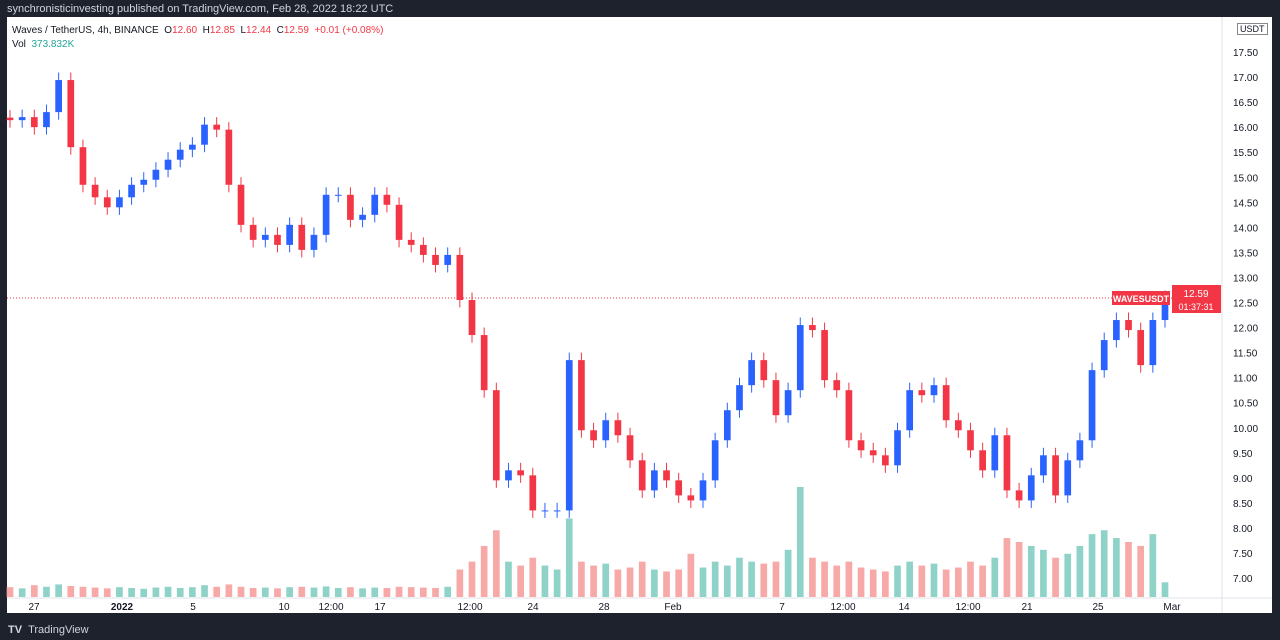  Describe the element at coordinates (1245, 78) in the screenshot. I see `price-tick-label: 17.00` at that location.